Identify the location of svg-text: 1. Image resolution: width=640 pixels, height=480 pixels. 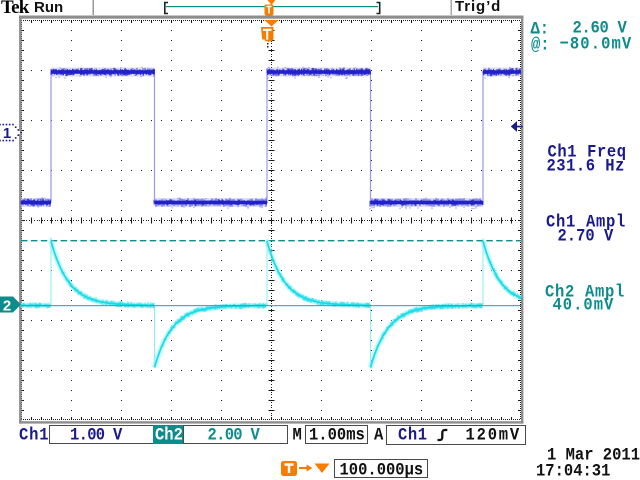
(7, 133).